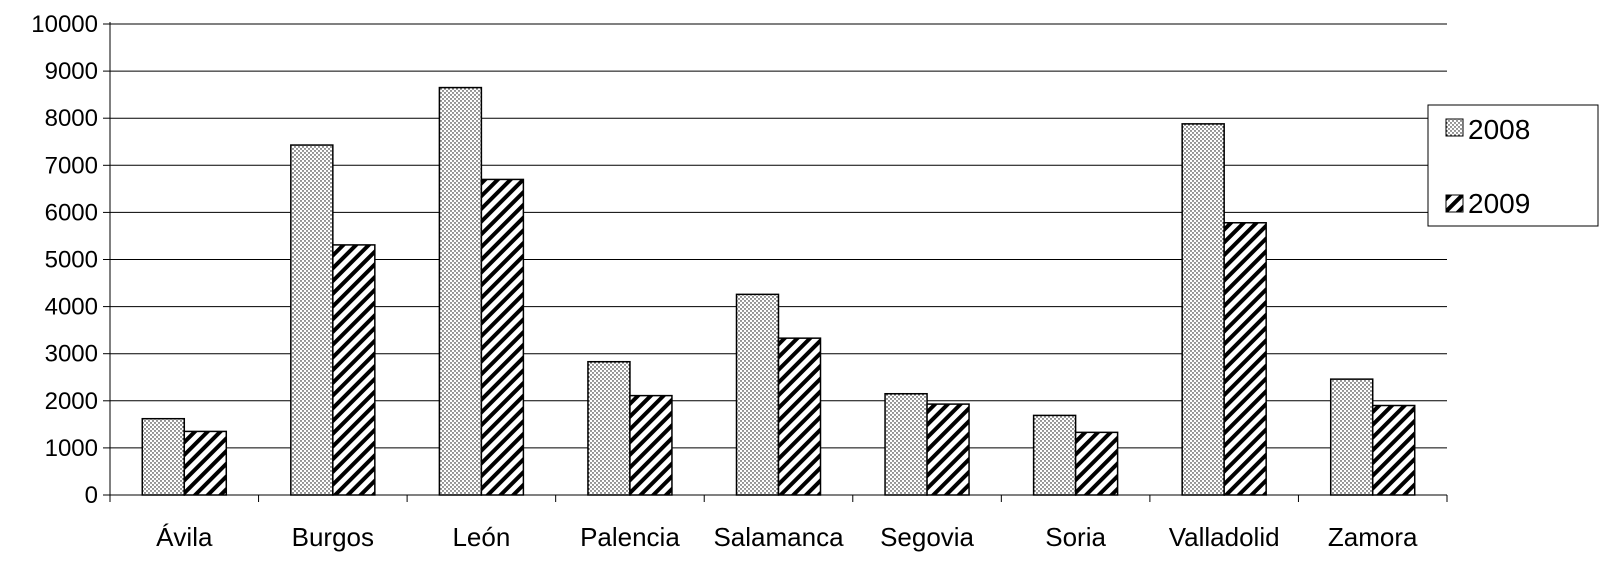  Describe the element at coordinates (1513, 165) in the screenshot. I see `legend: 2008 2009` at that location.